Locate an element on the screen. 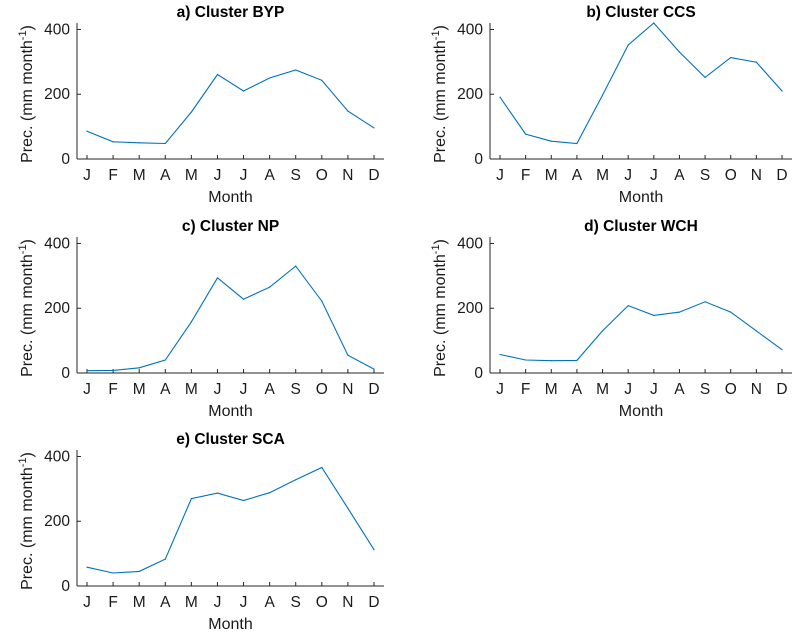 This screenshot has width=799, height=639. chart-title: c) Cluster NP is located at coordinates (230, 226).